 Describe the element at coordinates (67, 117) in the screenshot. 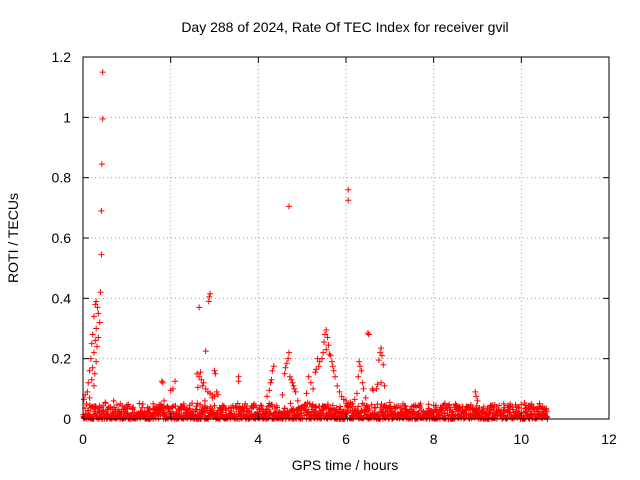

I see `y-tick-label: 1` at that location.